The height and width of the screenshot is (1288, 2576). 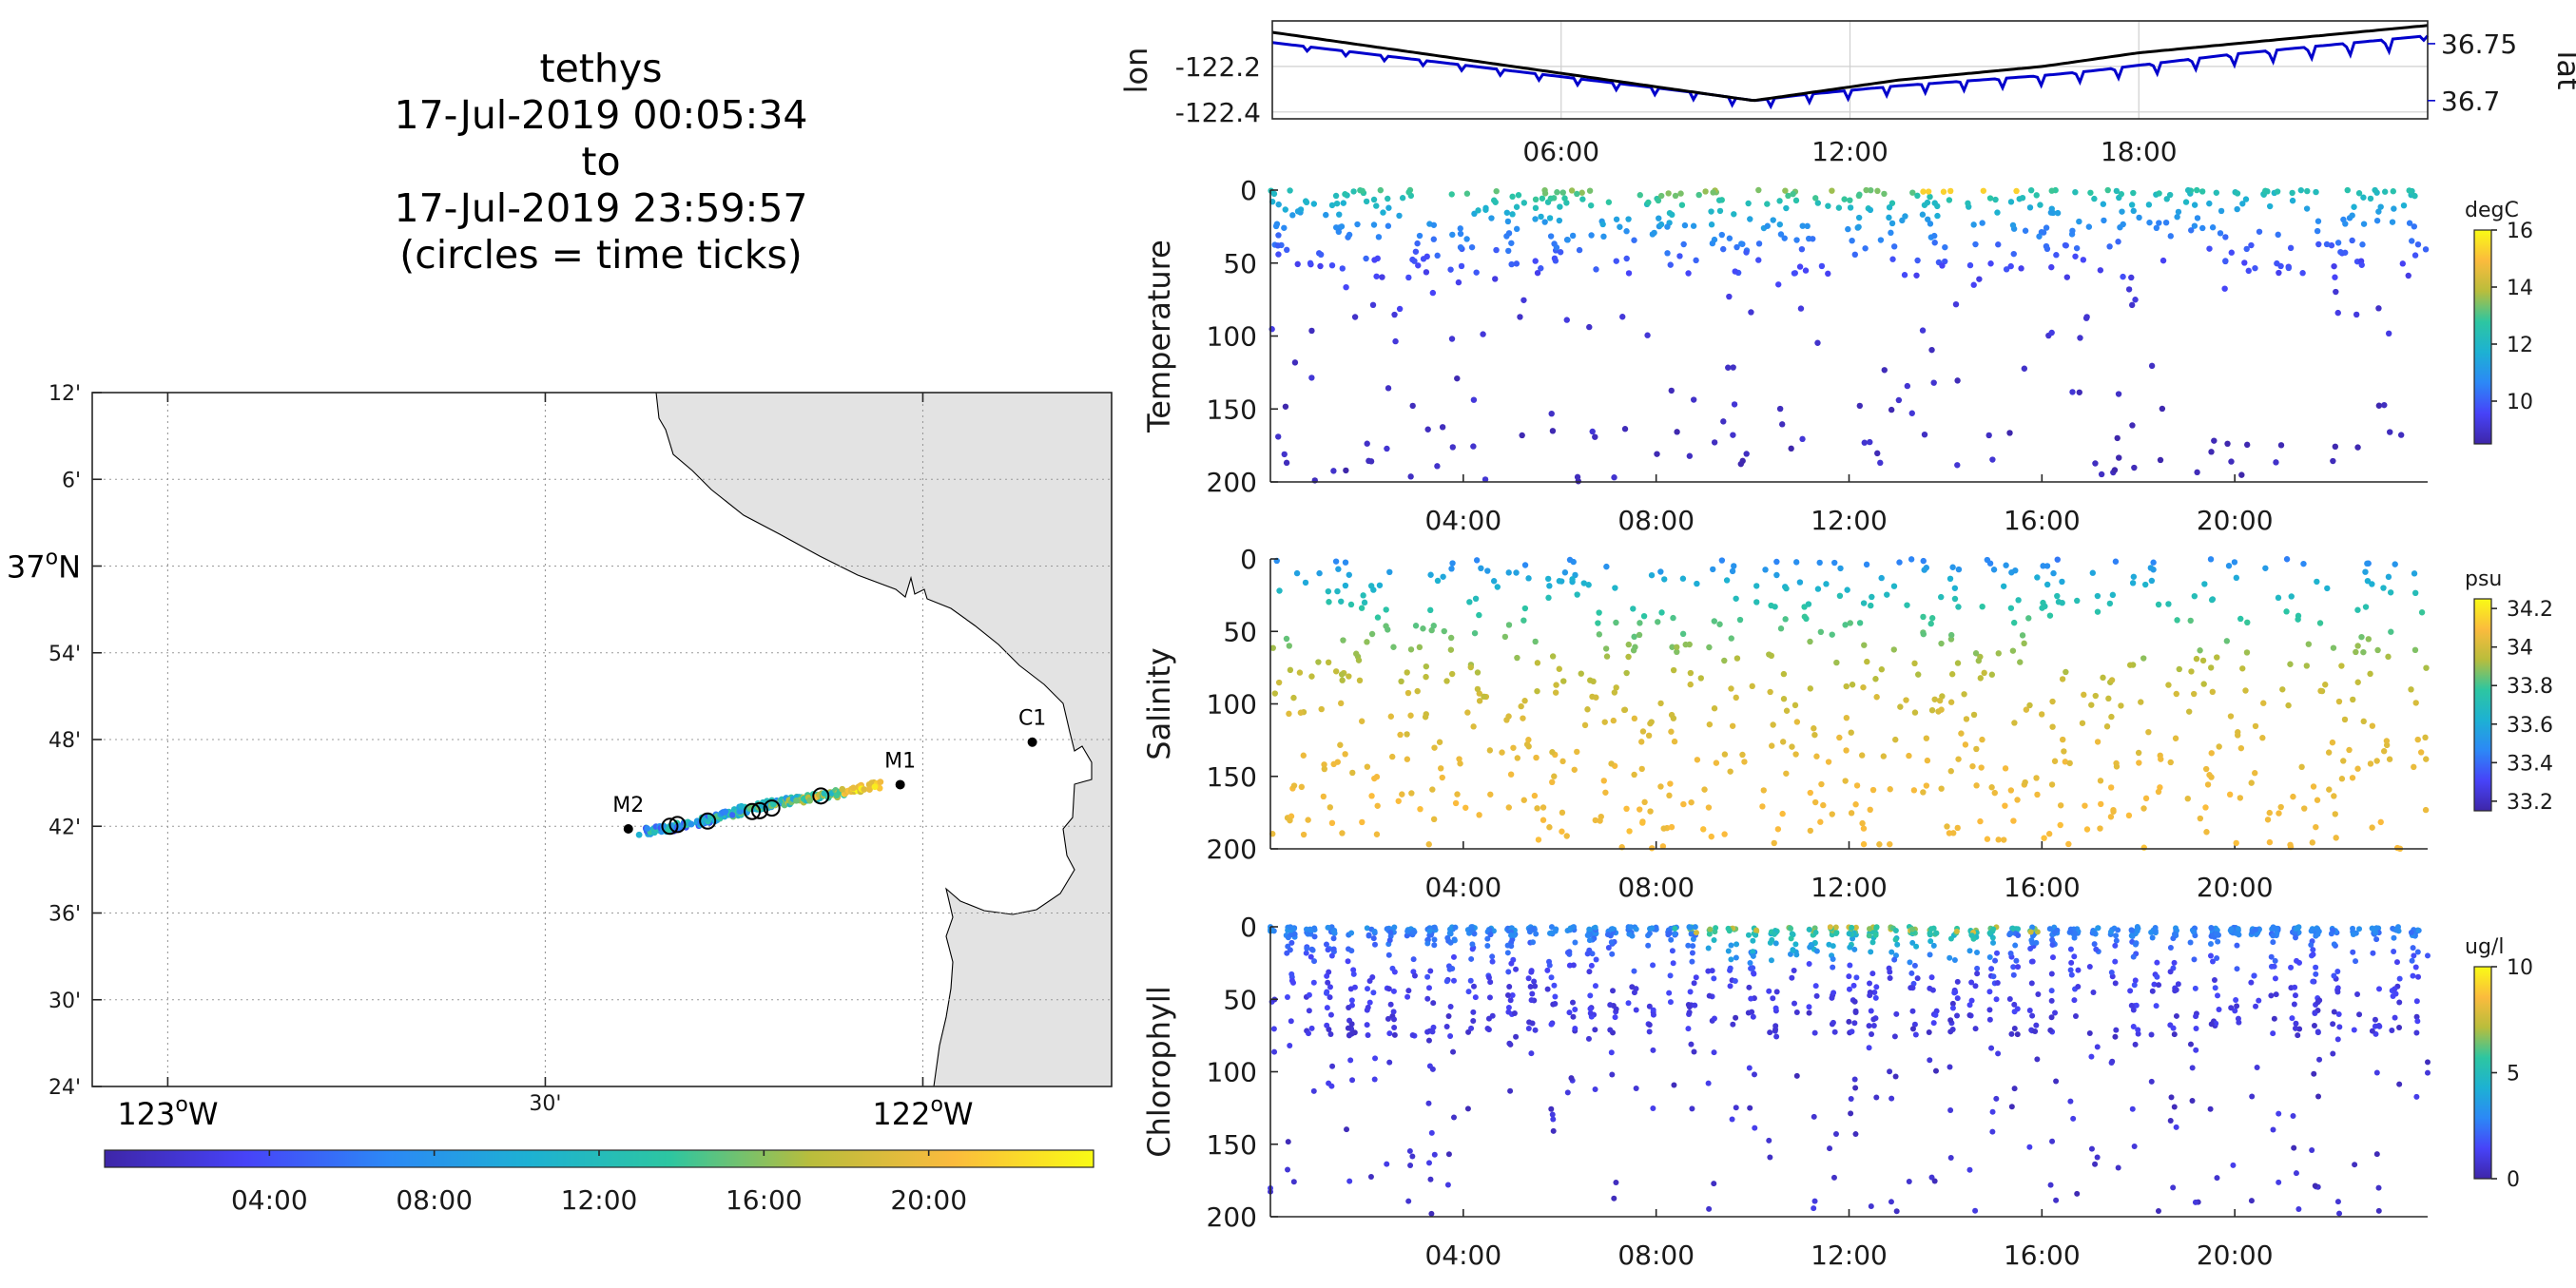 What do you see at coordinates (2520, 288) in the screenshot?
I see `colorbar-tick-label: 14` at bounding box center [2520, 288].